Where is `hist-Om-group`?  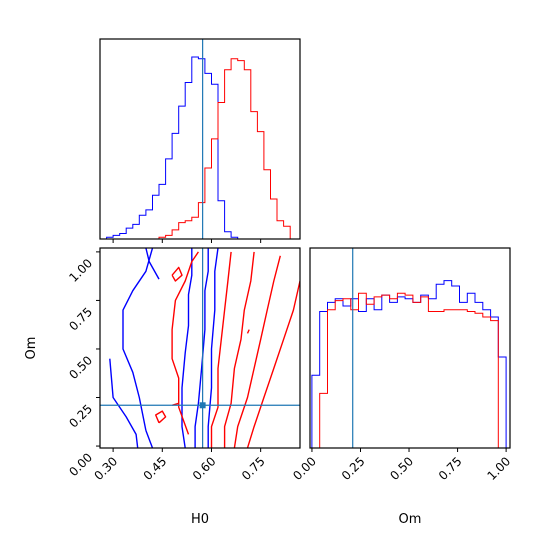 hist-Om-group is located at coordinates (409, 364).